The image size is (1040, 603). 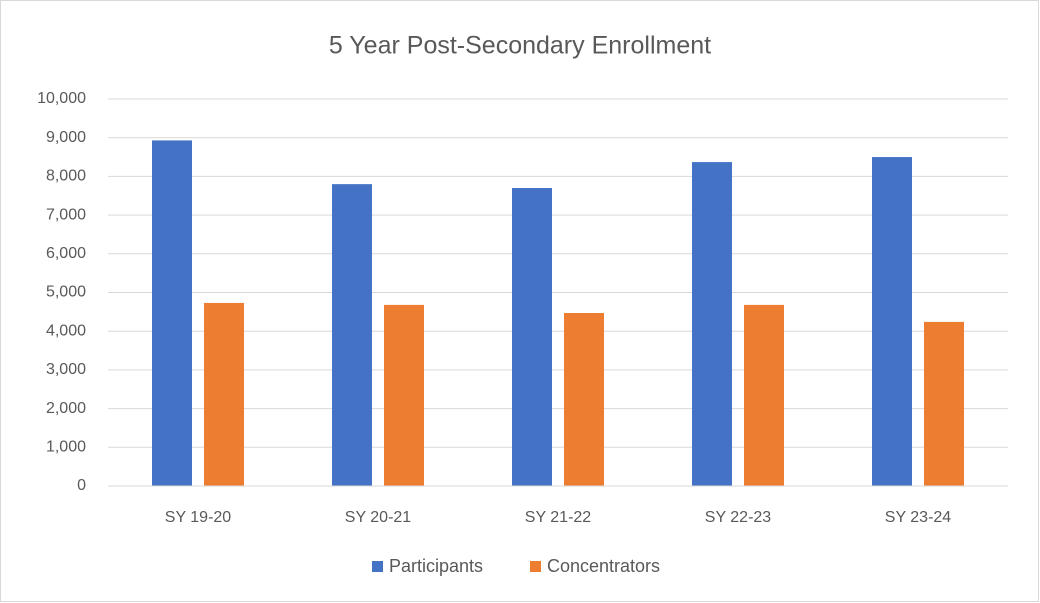 What do you see at coordinates (520, 46) in the screenshot?
I see `chart-title: 5 Year Post-Secondary Enrollment` at bounding box center [520, 46].